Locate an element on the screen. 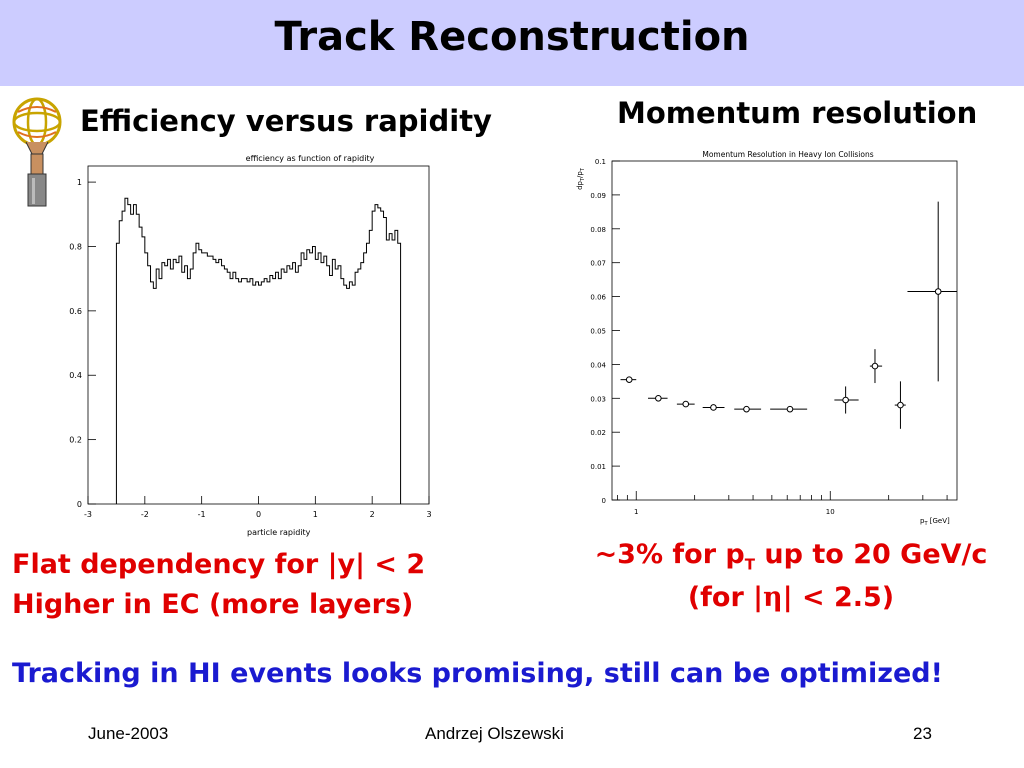  efficiency-chart-title: efficiency as function of rapidity is located at coordinates (310, 158).